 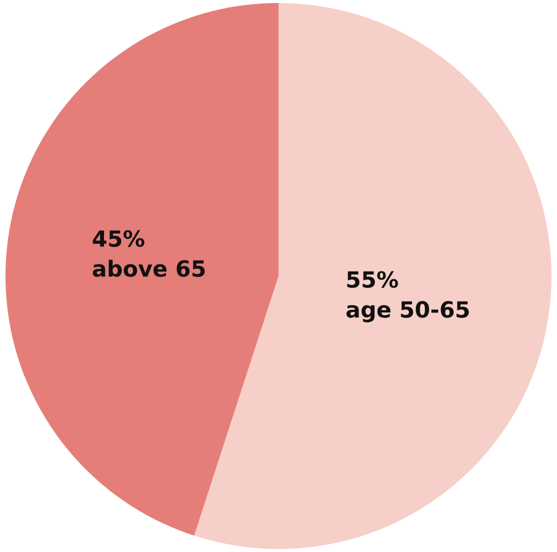 I want to click on slice-label: age 50-65, so click(x=407, y=311).